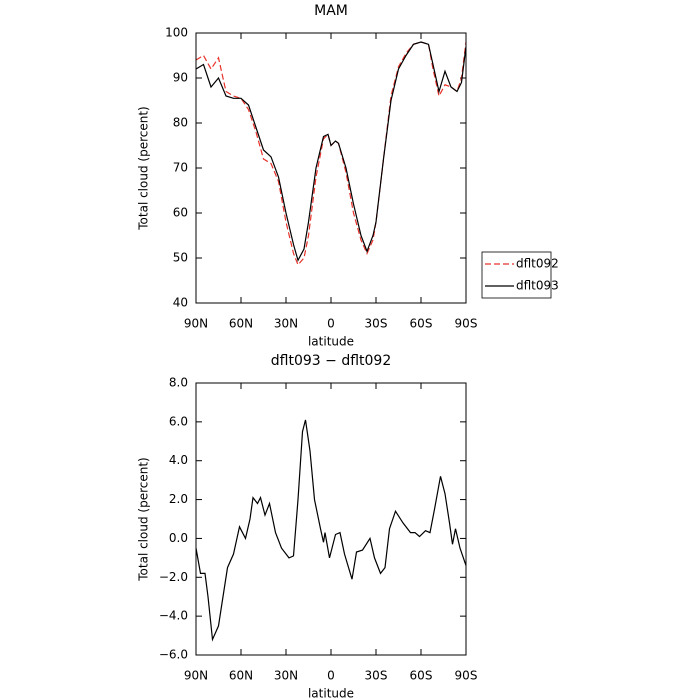 The image size is (700, 700). Describe the element at coordinates (178, 421) in the screenshot. I see `y-tick-label: 6.0` at that location.